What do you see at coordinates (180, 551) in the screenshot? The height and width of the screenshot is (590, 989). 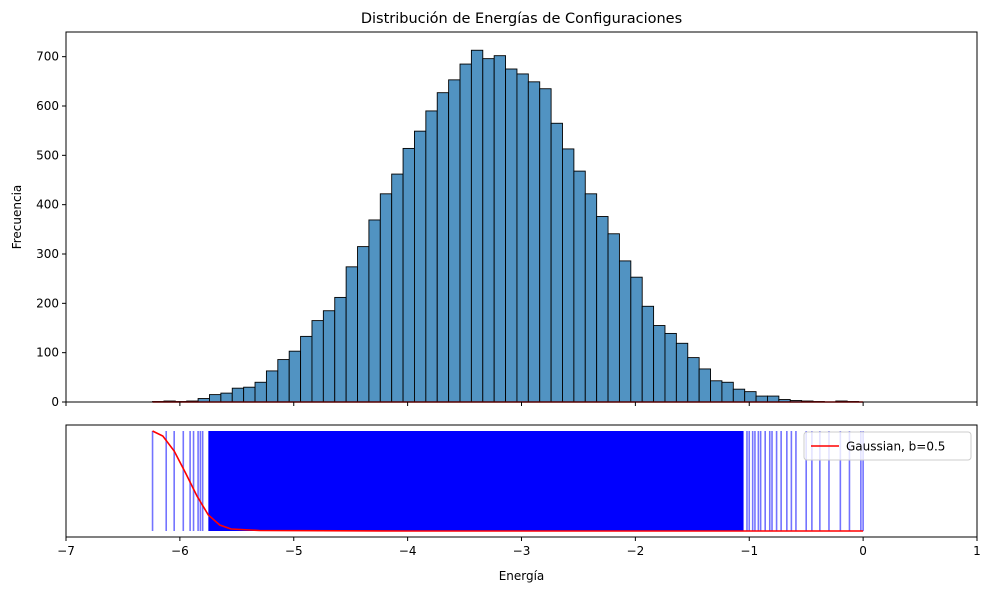 I see `x-tick-label: −6` at bounding box center [180, 551].